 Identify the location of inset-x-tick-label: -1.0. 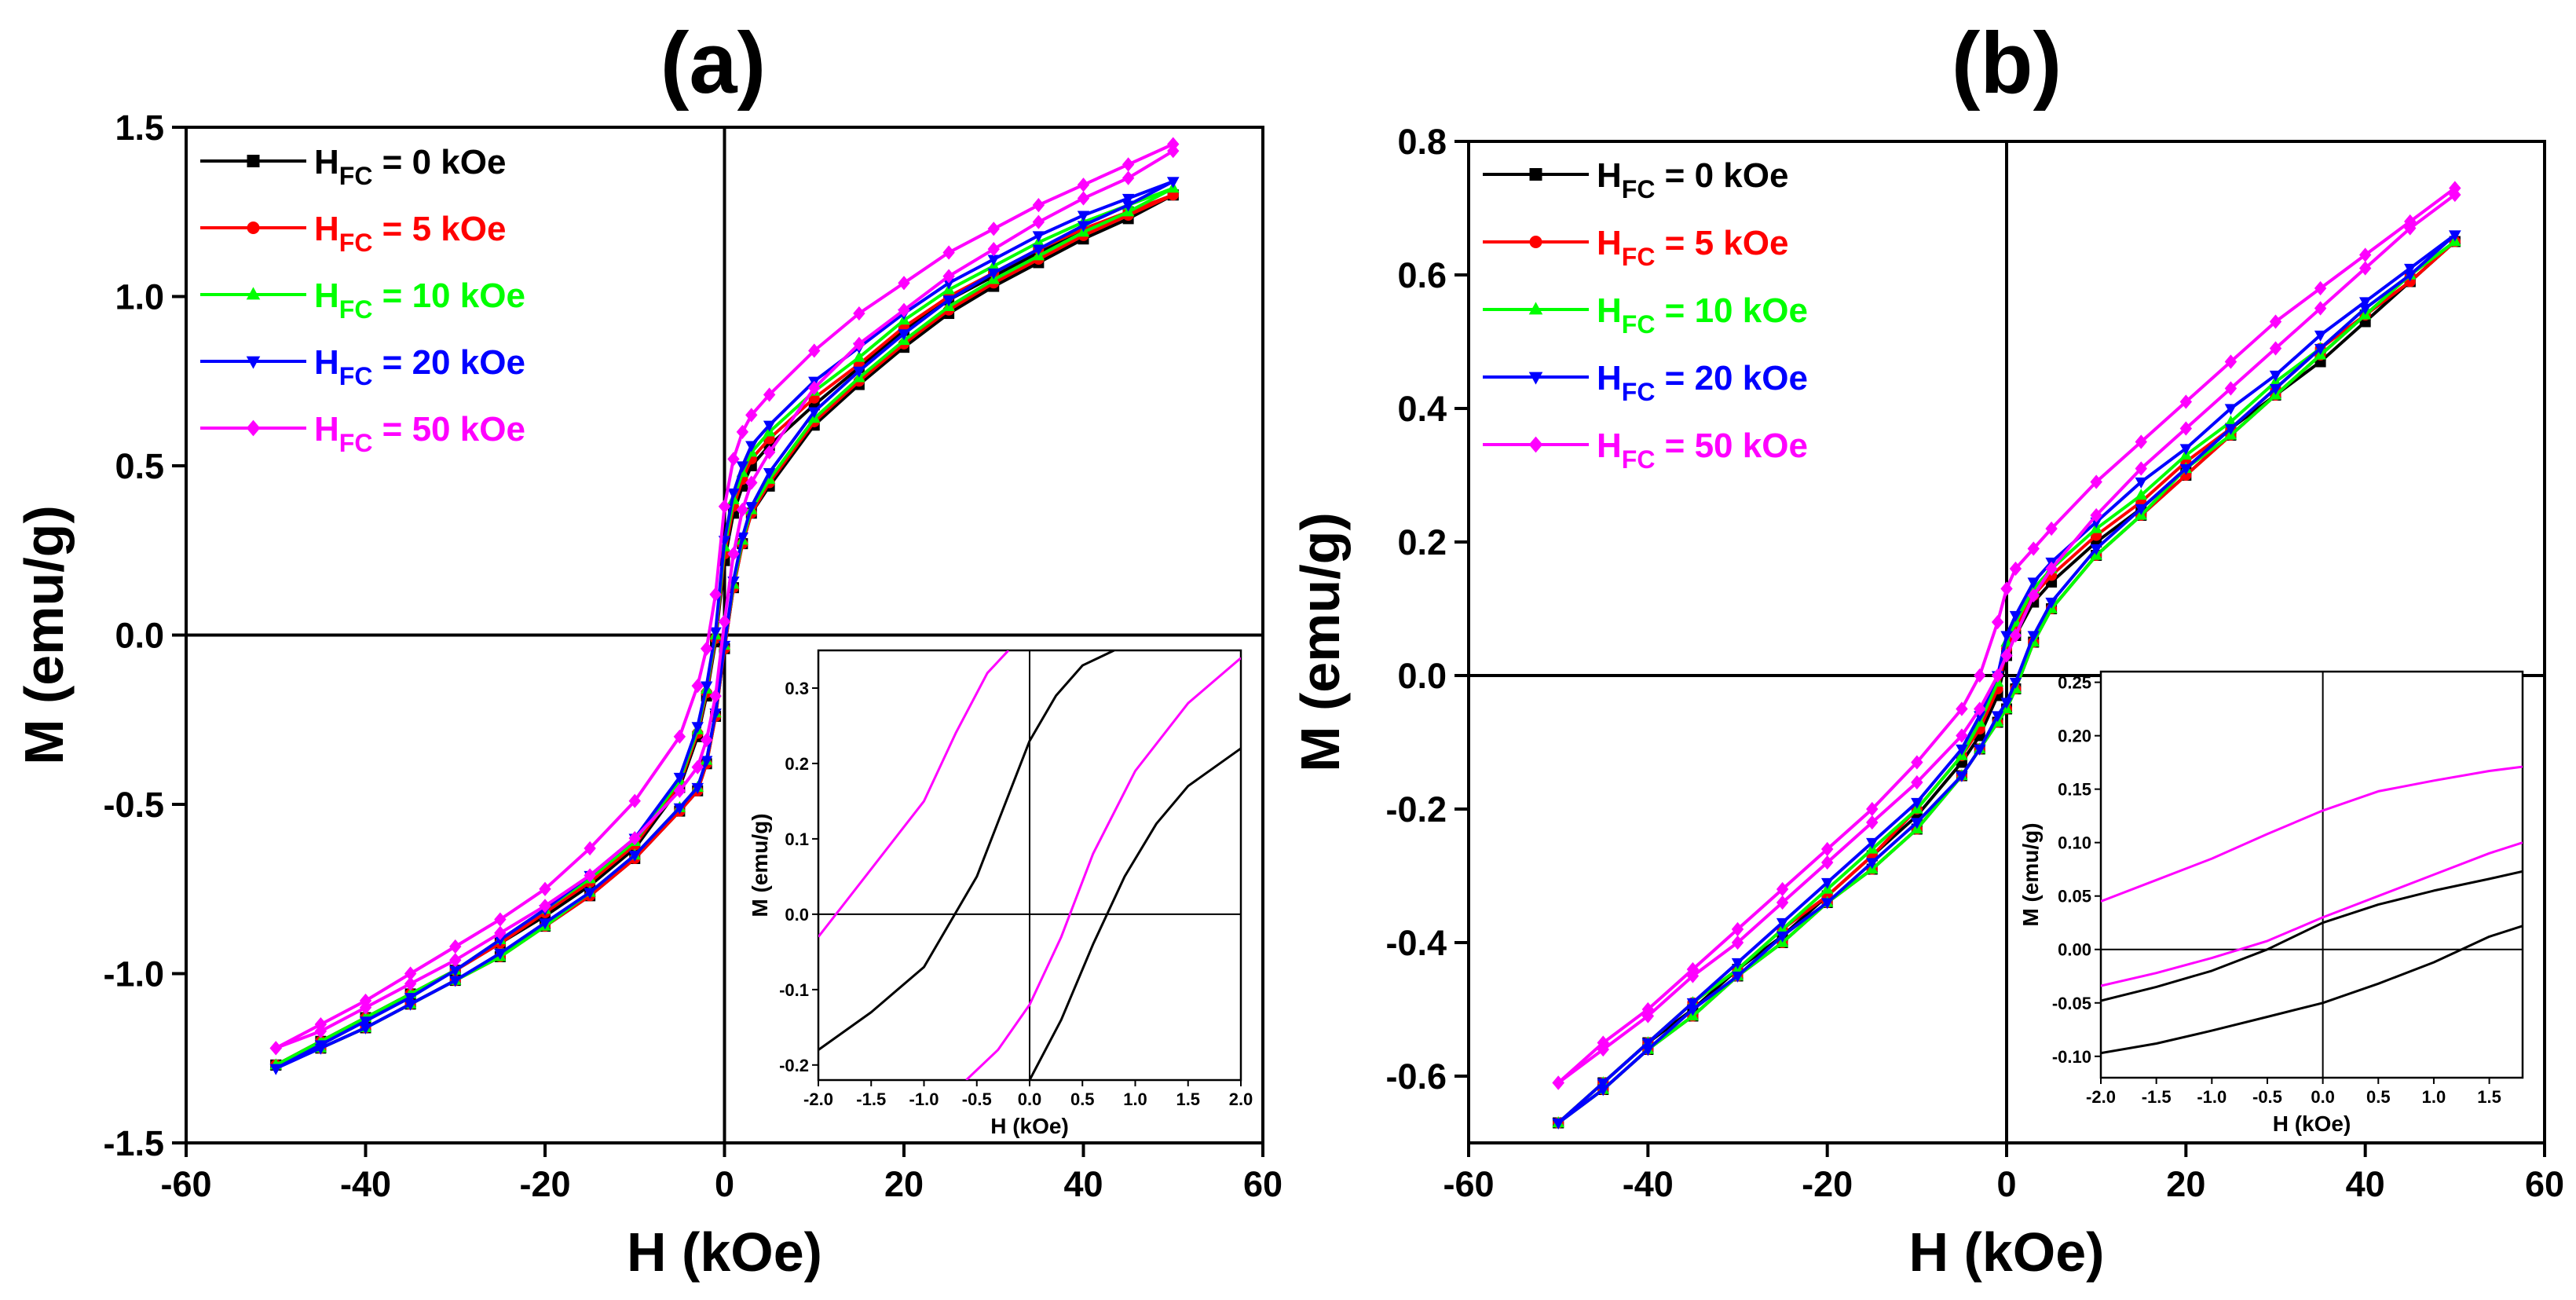
(924, 1099).